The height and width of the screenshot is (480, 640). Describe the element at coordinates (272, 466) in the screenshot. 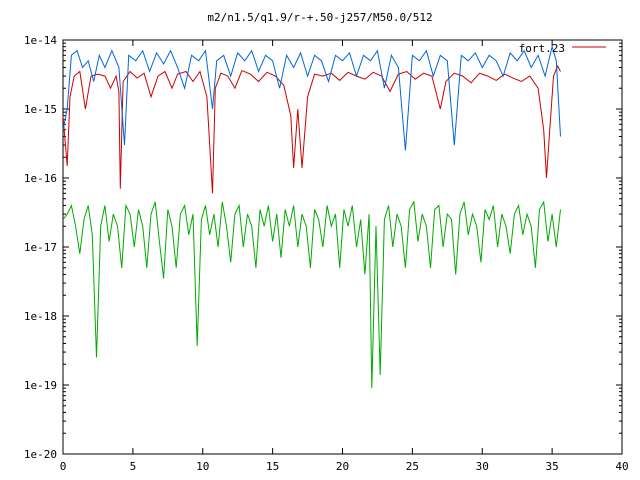

I see `x-tick-label: 15` at that location.